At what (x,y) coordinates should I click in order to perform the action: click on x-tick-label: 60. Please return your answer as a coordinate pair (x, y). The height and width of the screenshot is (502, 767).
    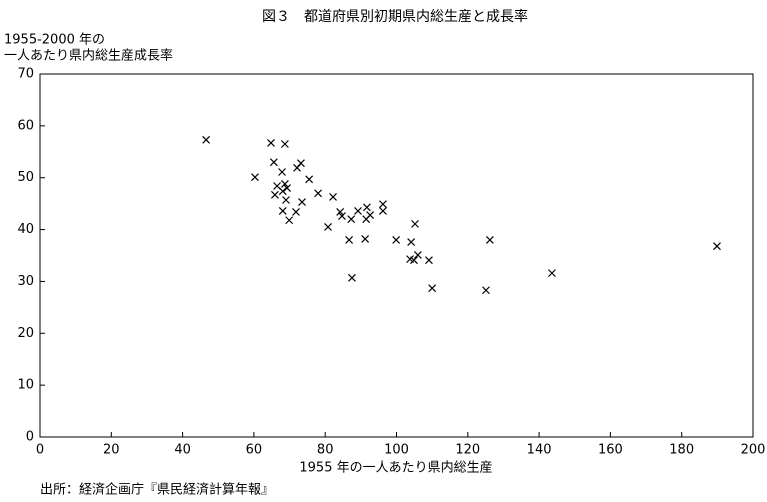
    Looking at the image, I should click on (254, 450).